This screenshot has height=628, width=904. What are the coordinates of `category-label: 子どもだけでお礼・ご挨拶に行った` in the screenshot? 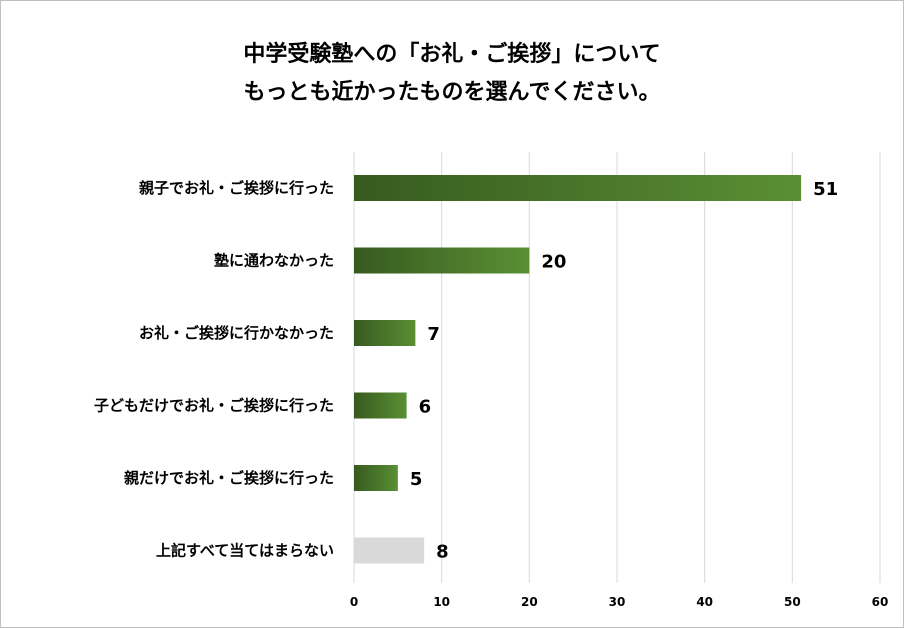 It's located at (214, 406).